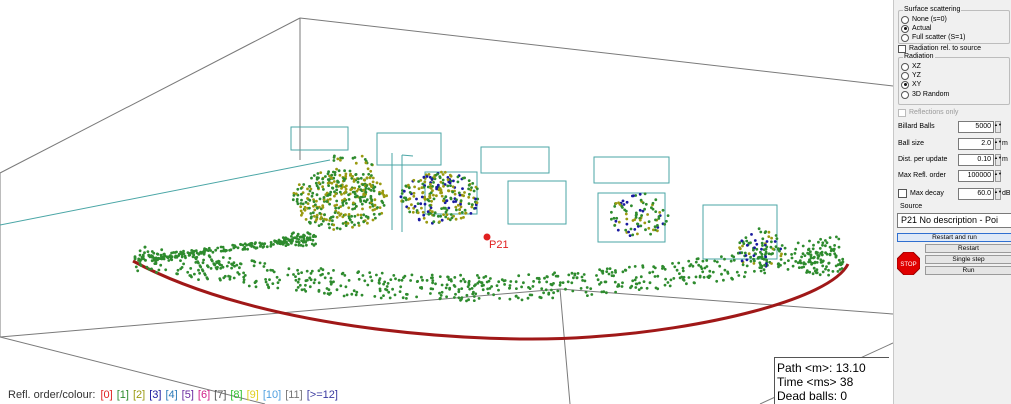  What do you see at coordinates (968, 270) in the screenshot?
I see `run-button: Run` at bounding box center [968, 270].